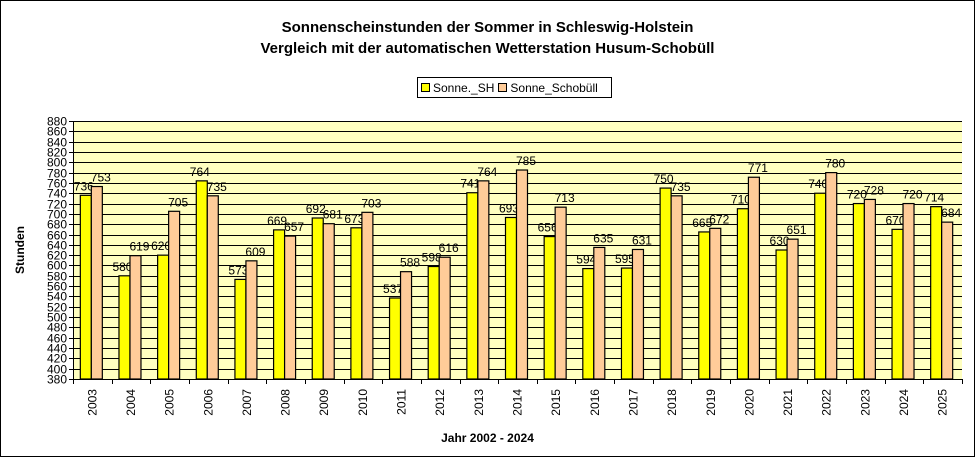  I want to click on data-label-sh: 656, so click(548, 228).